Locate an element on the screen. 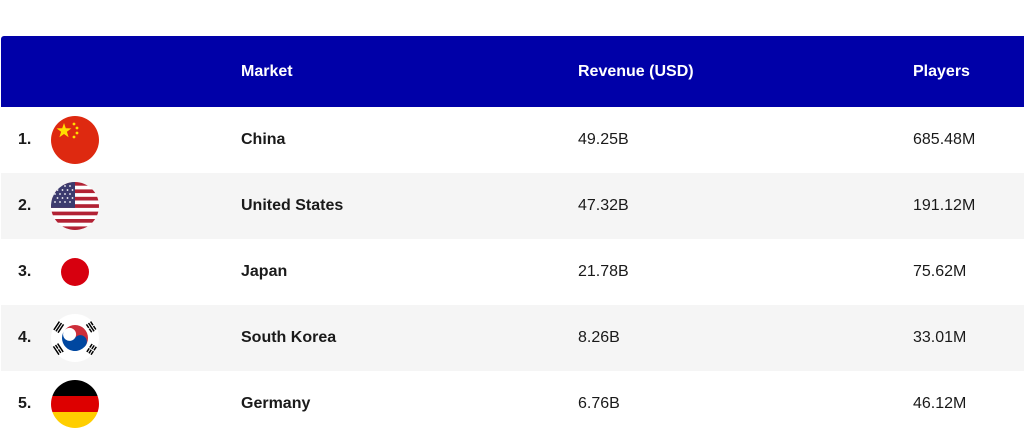 The width and height of the screenshot is (1024, 437). rank-cell: 2. is located at coordinates (25, 205).